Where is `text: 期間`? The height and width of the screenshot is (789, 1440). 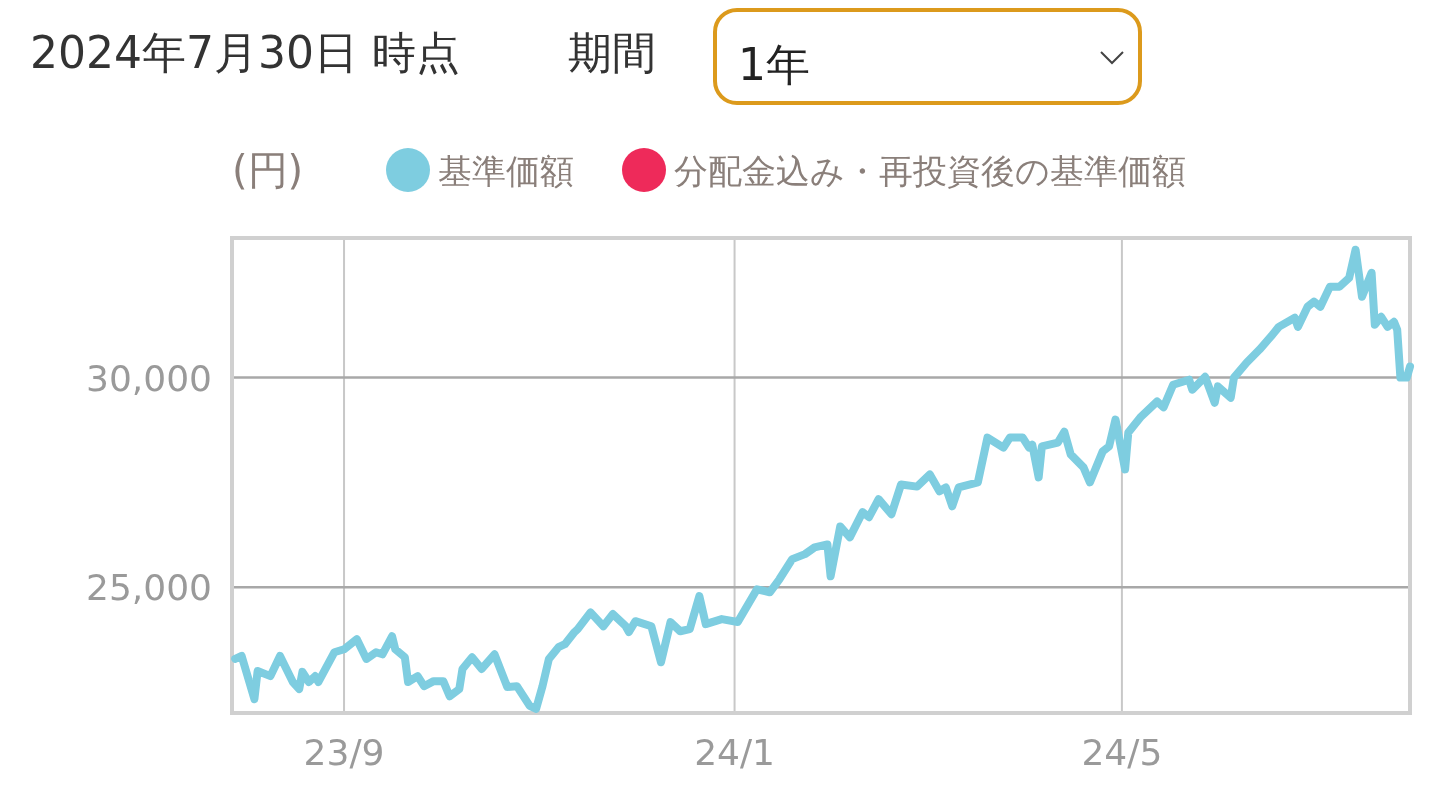 text: 期間 is located at coordinates (612, 52).